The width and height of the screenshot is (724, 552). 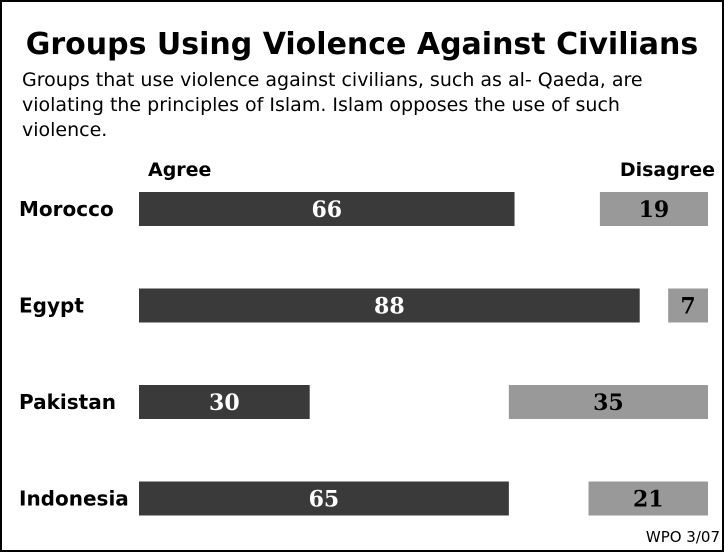 I want to click on disagree-value-label: 35, so click(x=608, y=403).